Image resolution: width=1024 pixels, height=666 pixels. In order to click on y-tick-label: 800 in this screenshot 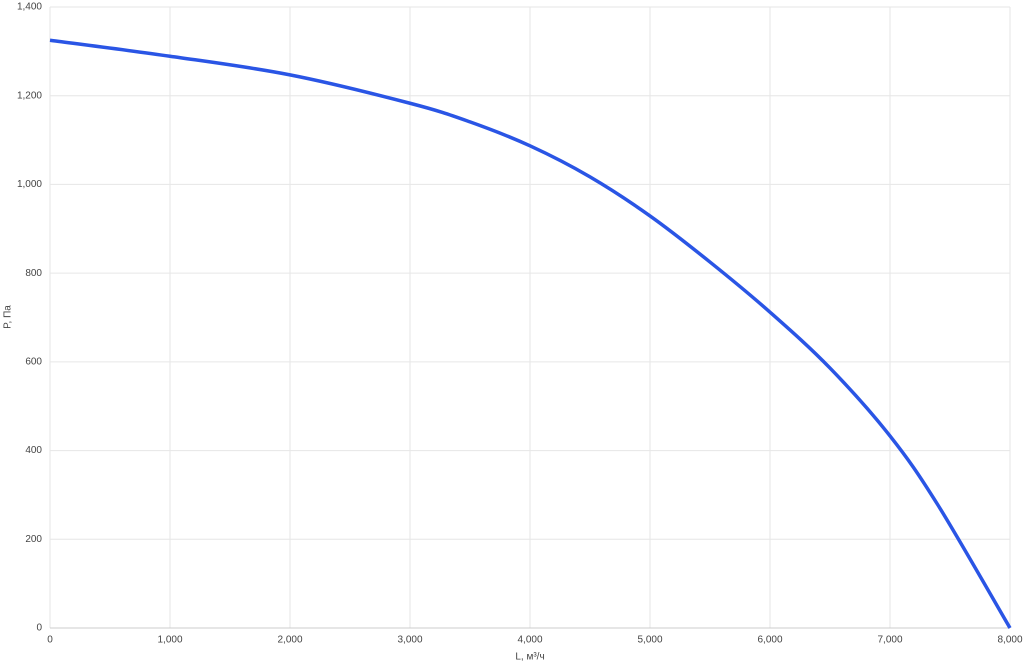, I will do `click(33, 273)`.